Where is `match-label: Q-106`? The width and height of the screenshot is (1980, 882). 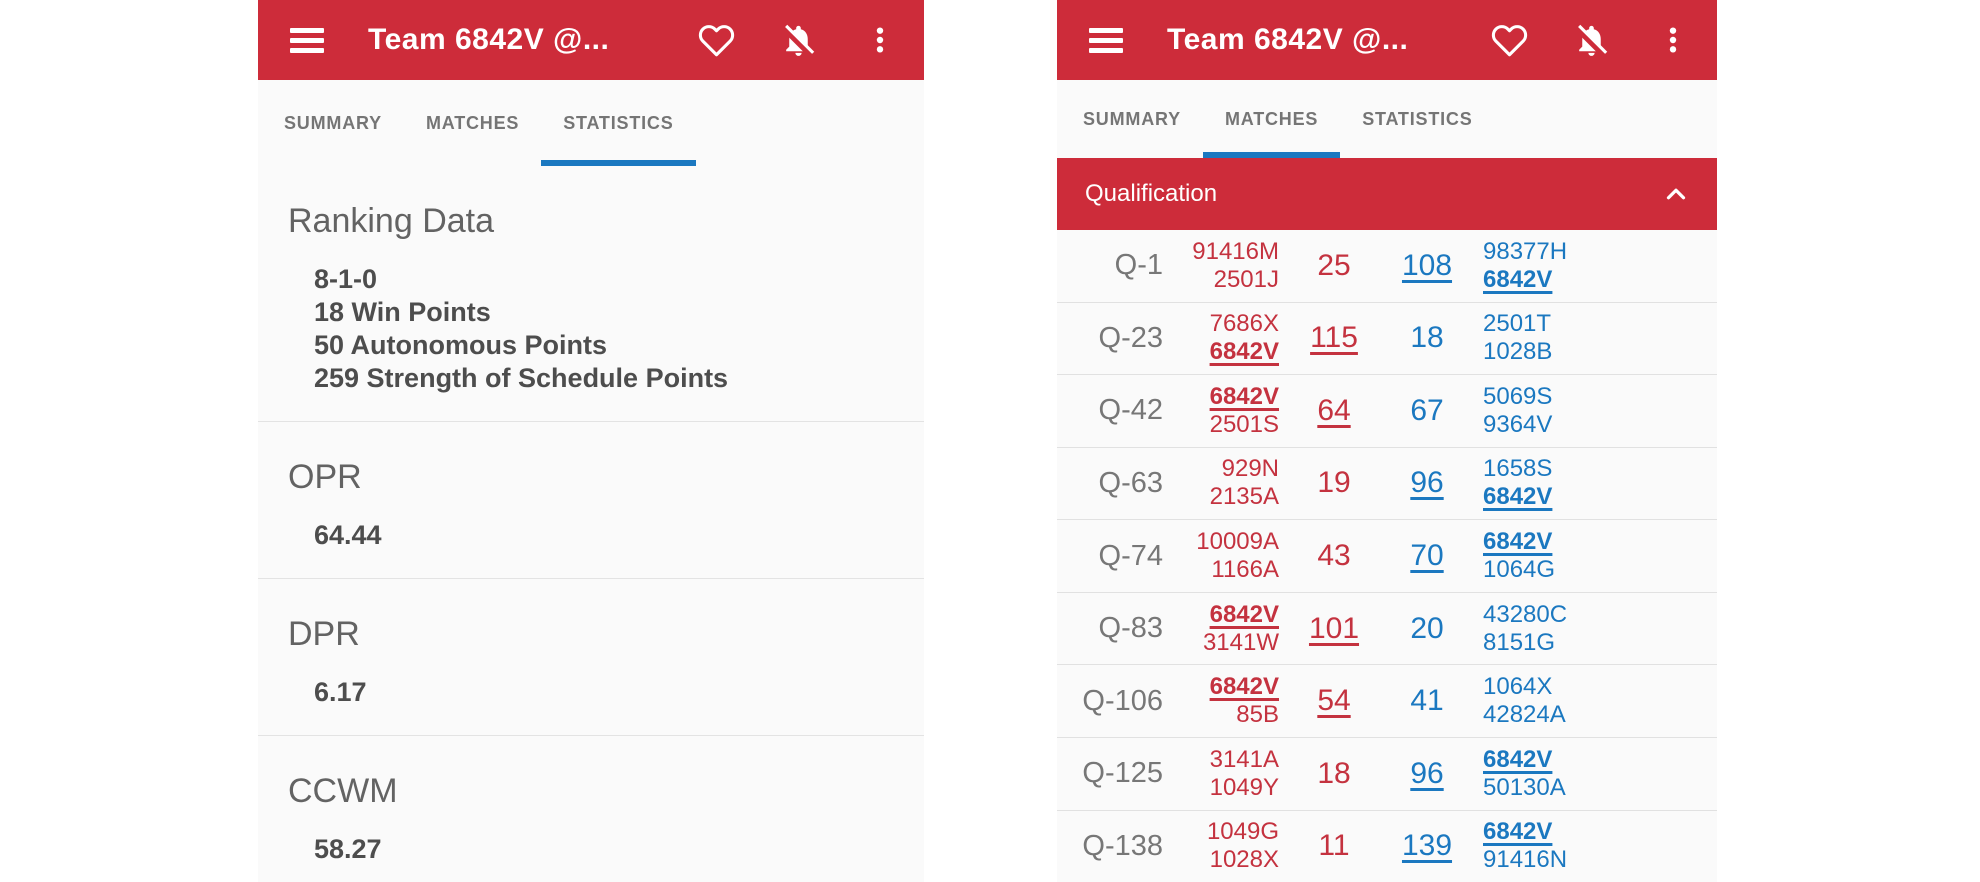 match-label: Q-106 is located at coordinates (1122, 700).